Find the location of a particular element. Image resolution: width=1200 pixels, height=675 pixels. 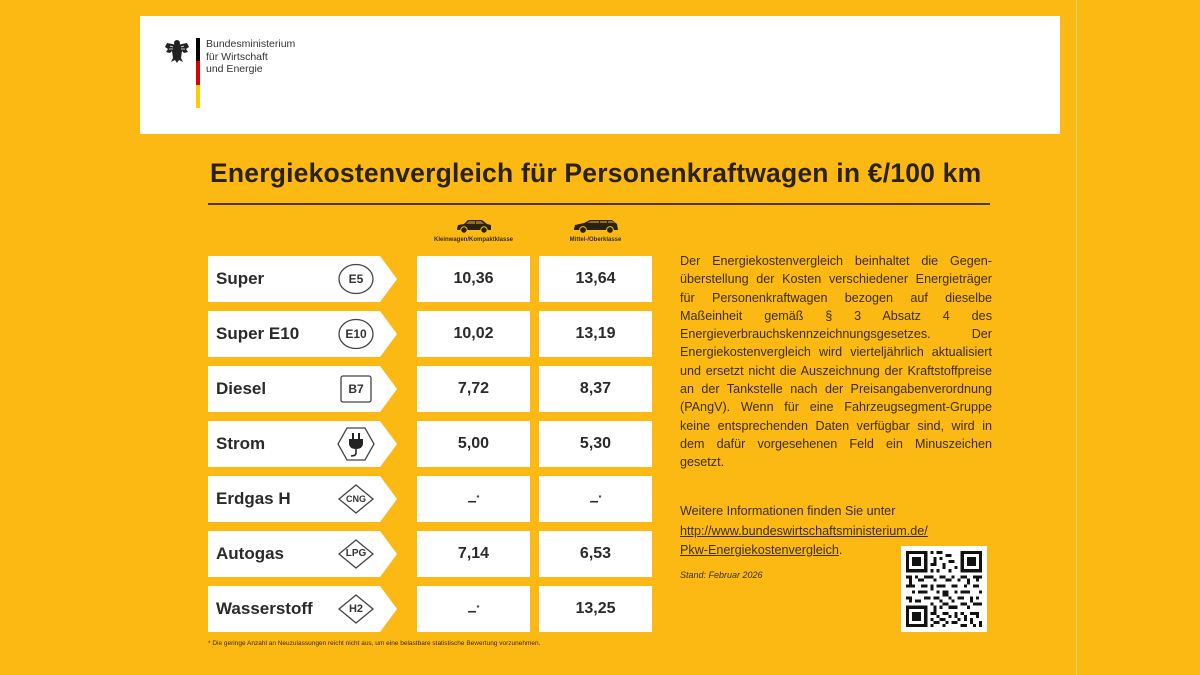

b7-badge-icon: B7 is located at coordinates (356, 389).